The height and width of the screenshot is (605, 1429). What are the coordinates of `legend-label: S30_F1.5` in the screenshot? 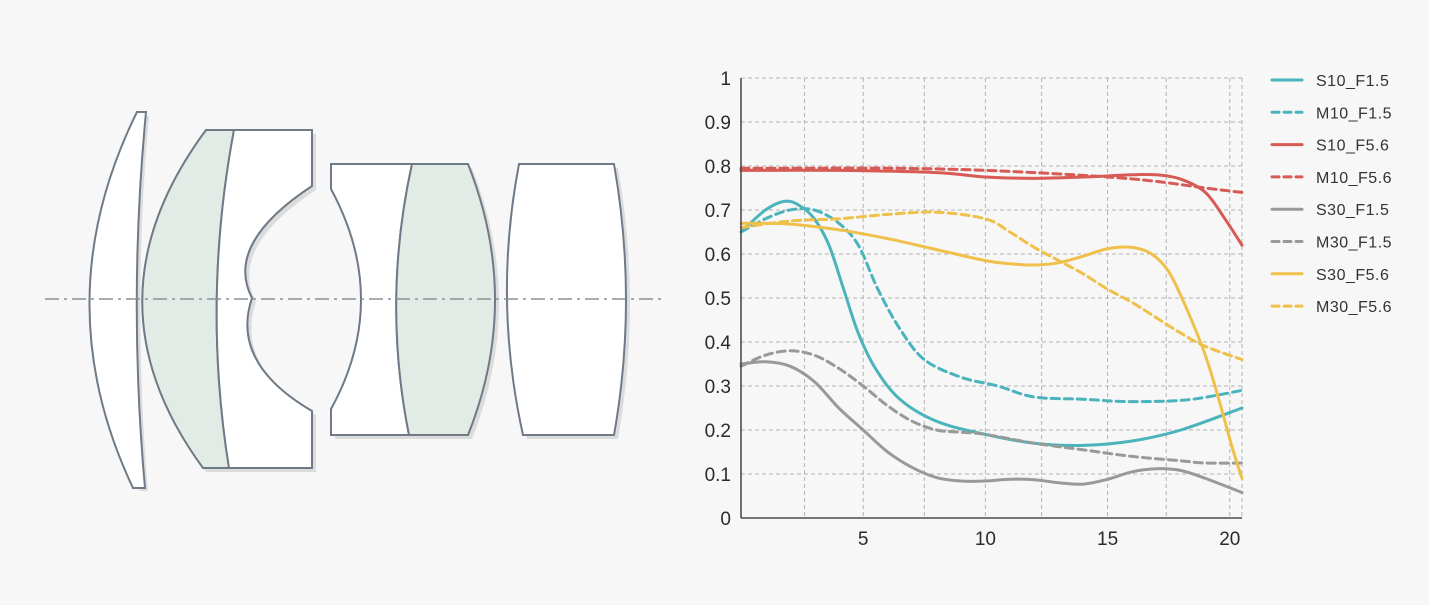 It's located at (1352, 210).